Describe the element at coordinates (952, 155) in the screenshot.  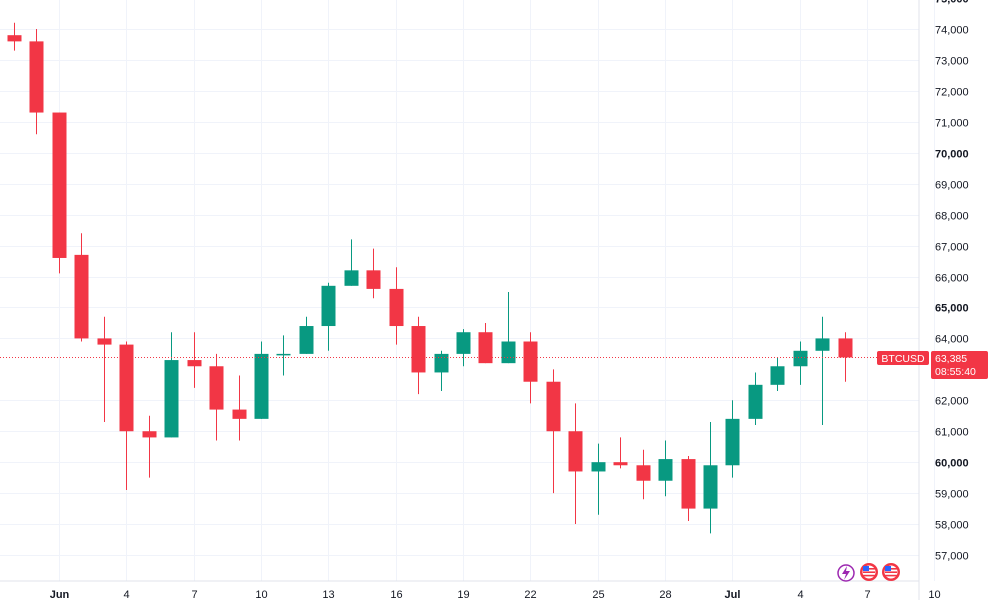
I see `price-tick-label: 70,000` at that location.